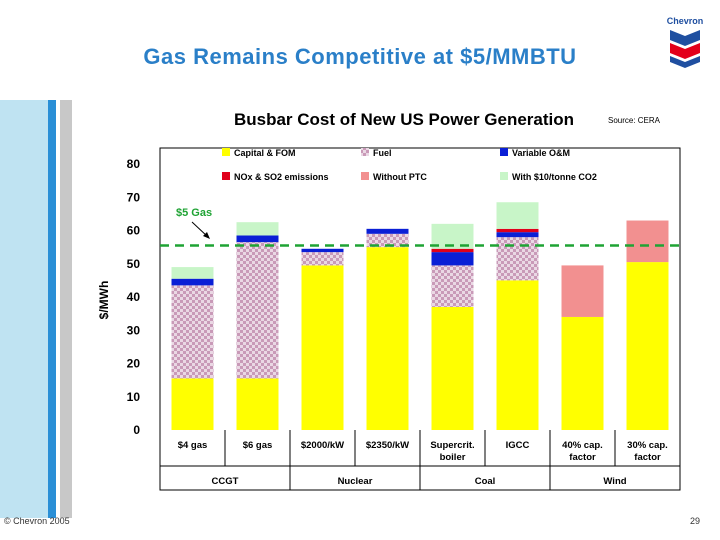 The width and height of the screenshot is (720, 540). I want to click on y-tick-label: 20, so click(134, 364).